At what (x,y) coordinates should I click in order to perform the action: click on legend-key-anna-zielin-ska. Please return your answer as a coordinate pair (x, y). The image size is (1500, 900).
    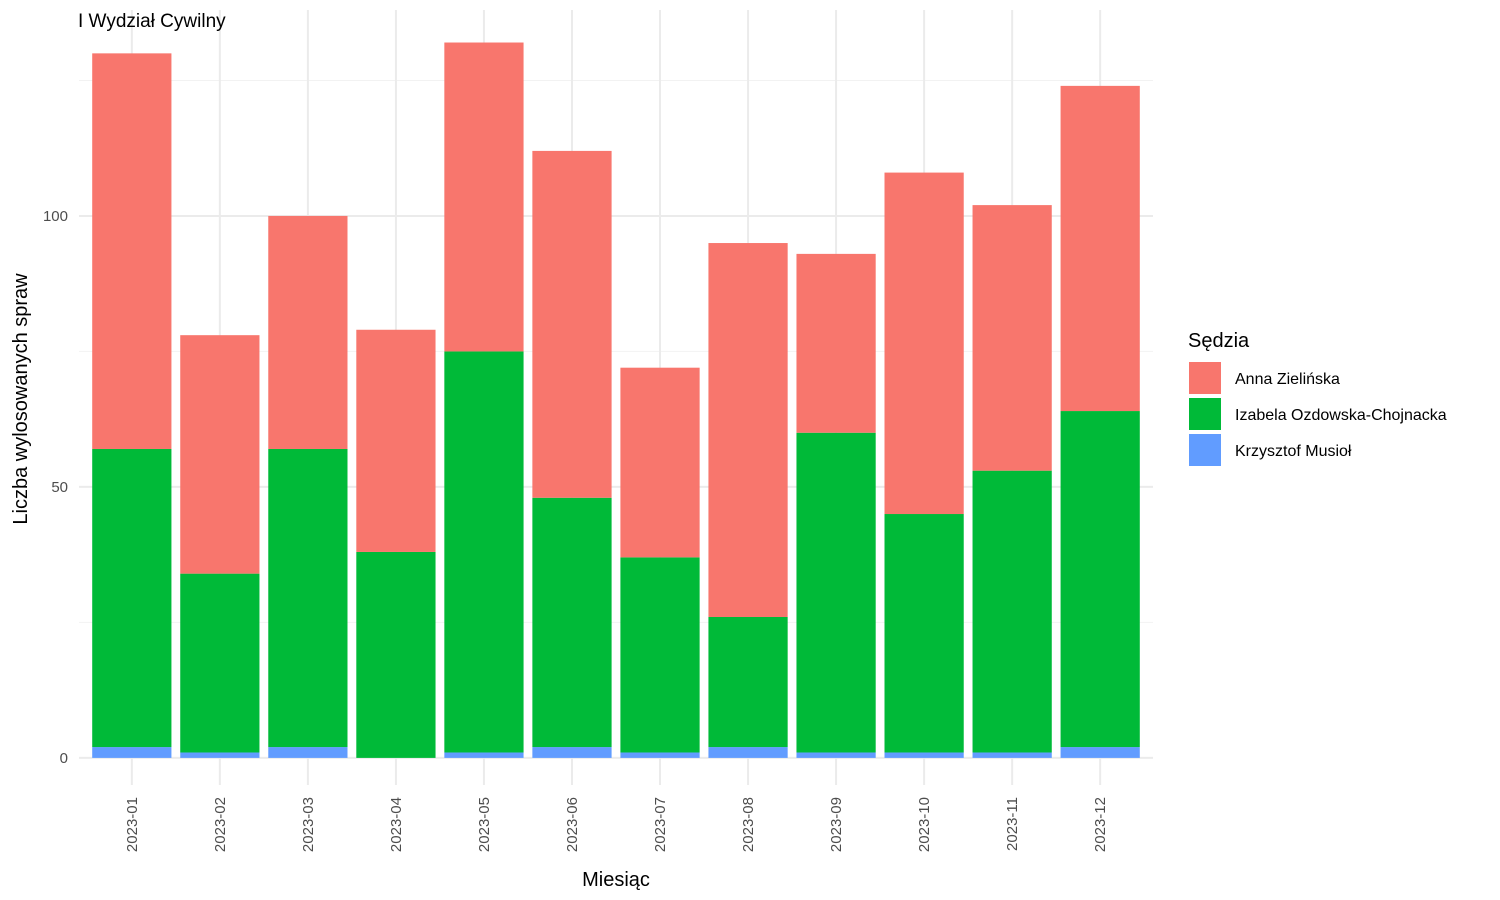
    Looking at the image, I should click on (1205, 378).